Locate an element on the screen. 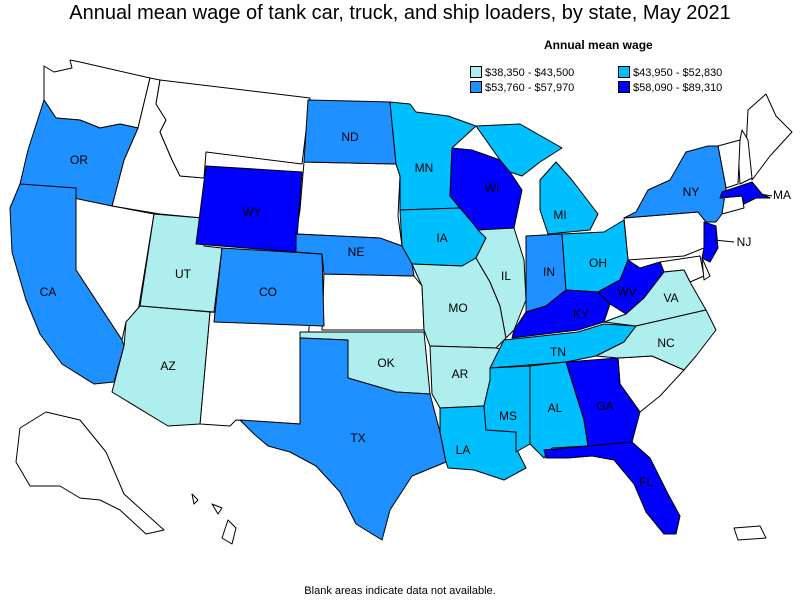 The height and width of the screenshot is (600, 800). state-label-ia: IA is located at coordinates (441, 238).